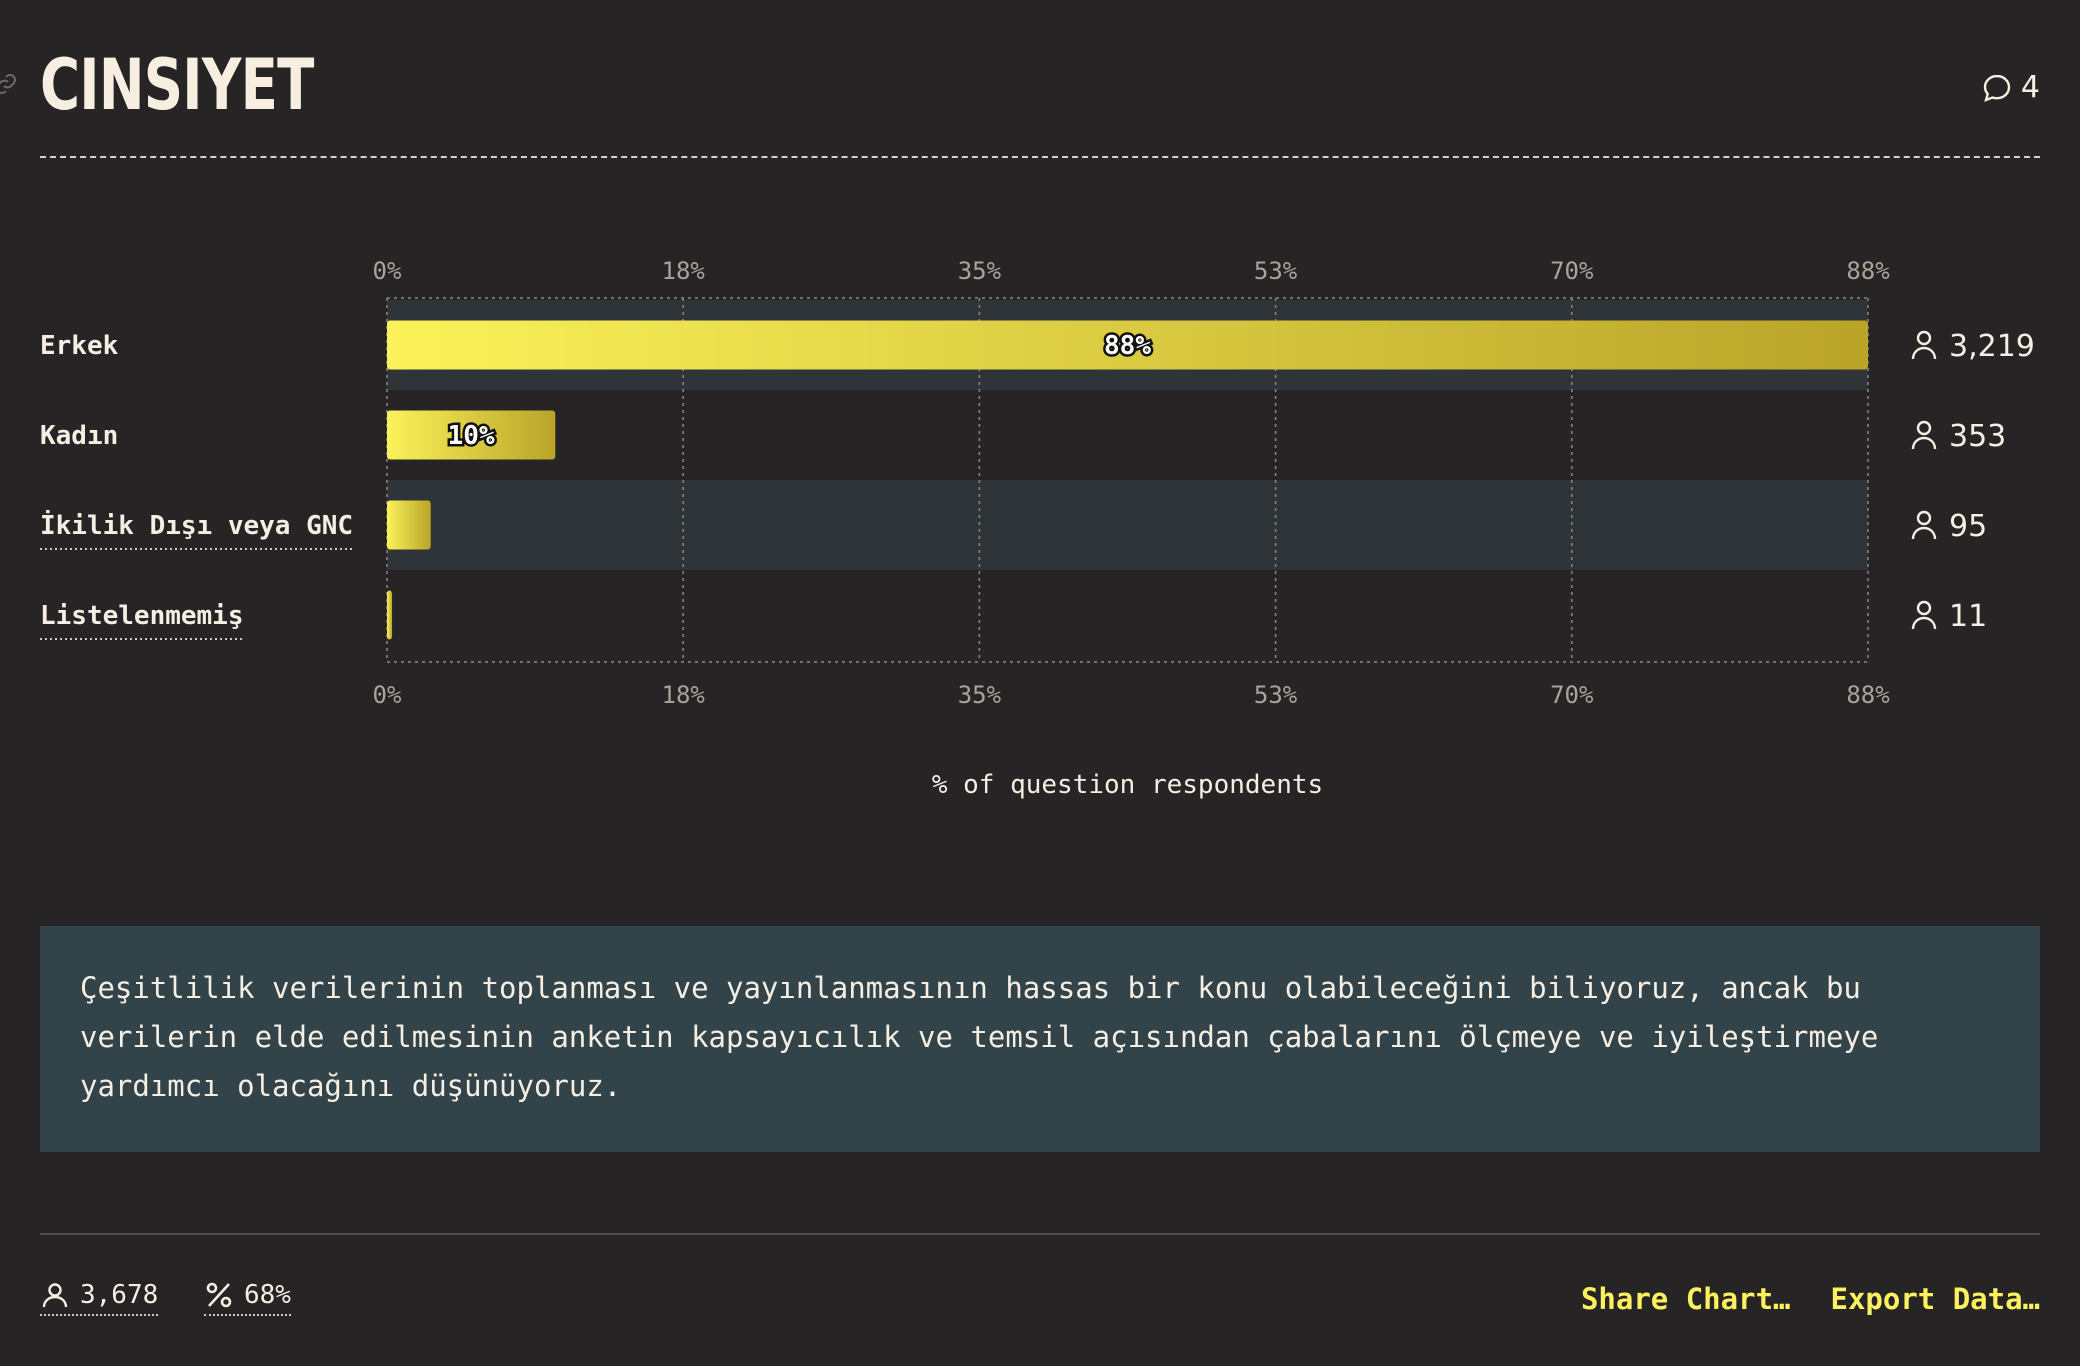 The width and height of the screenshot is (2080, 1366). What do you see at coordinates (1992, 346) in the screenshot?
I see `respondent-count: 3,219` at bounding box center [1992, 346].